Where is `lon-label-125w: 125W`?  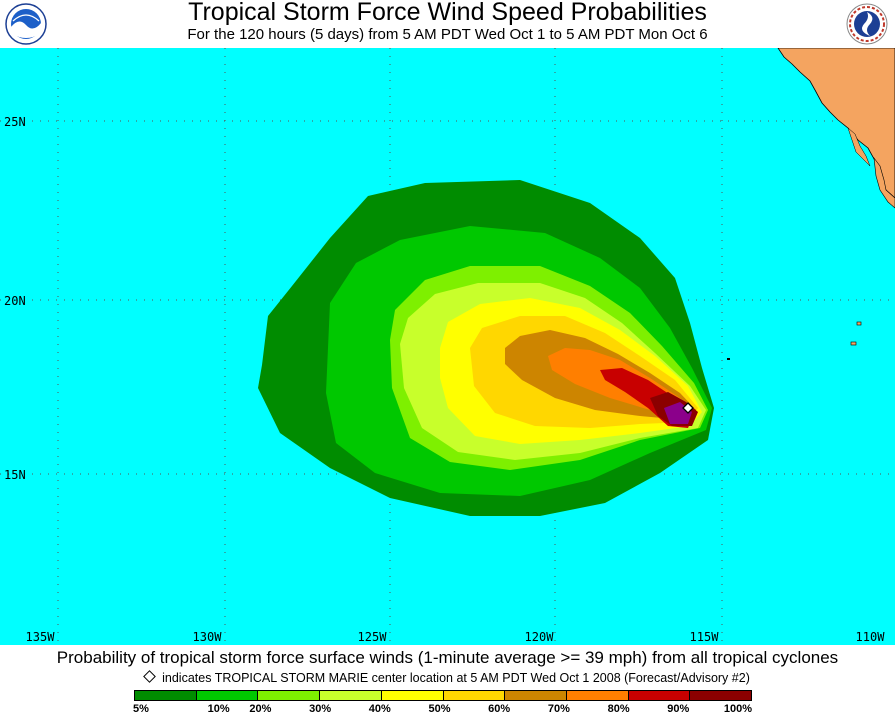 lon-label-125w: 125W is located at coordinates (373, 637).